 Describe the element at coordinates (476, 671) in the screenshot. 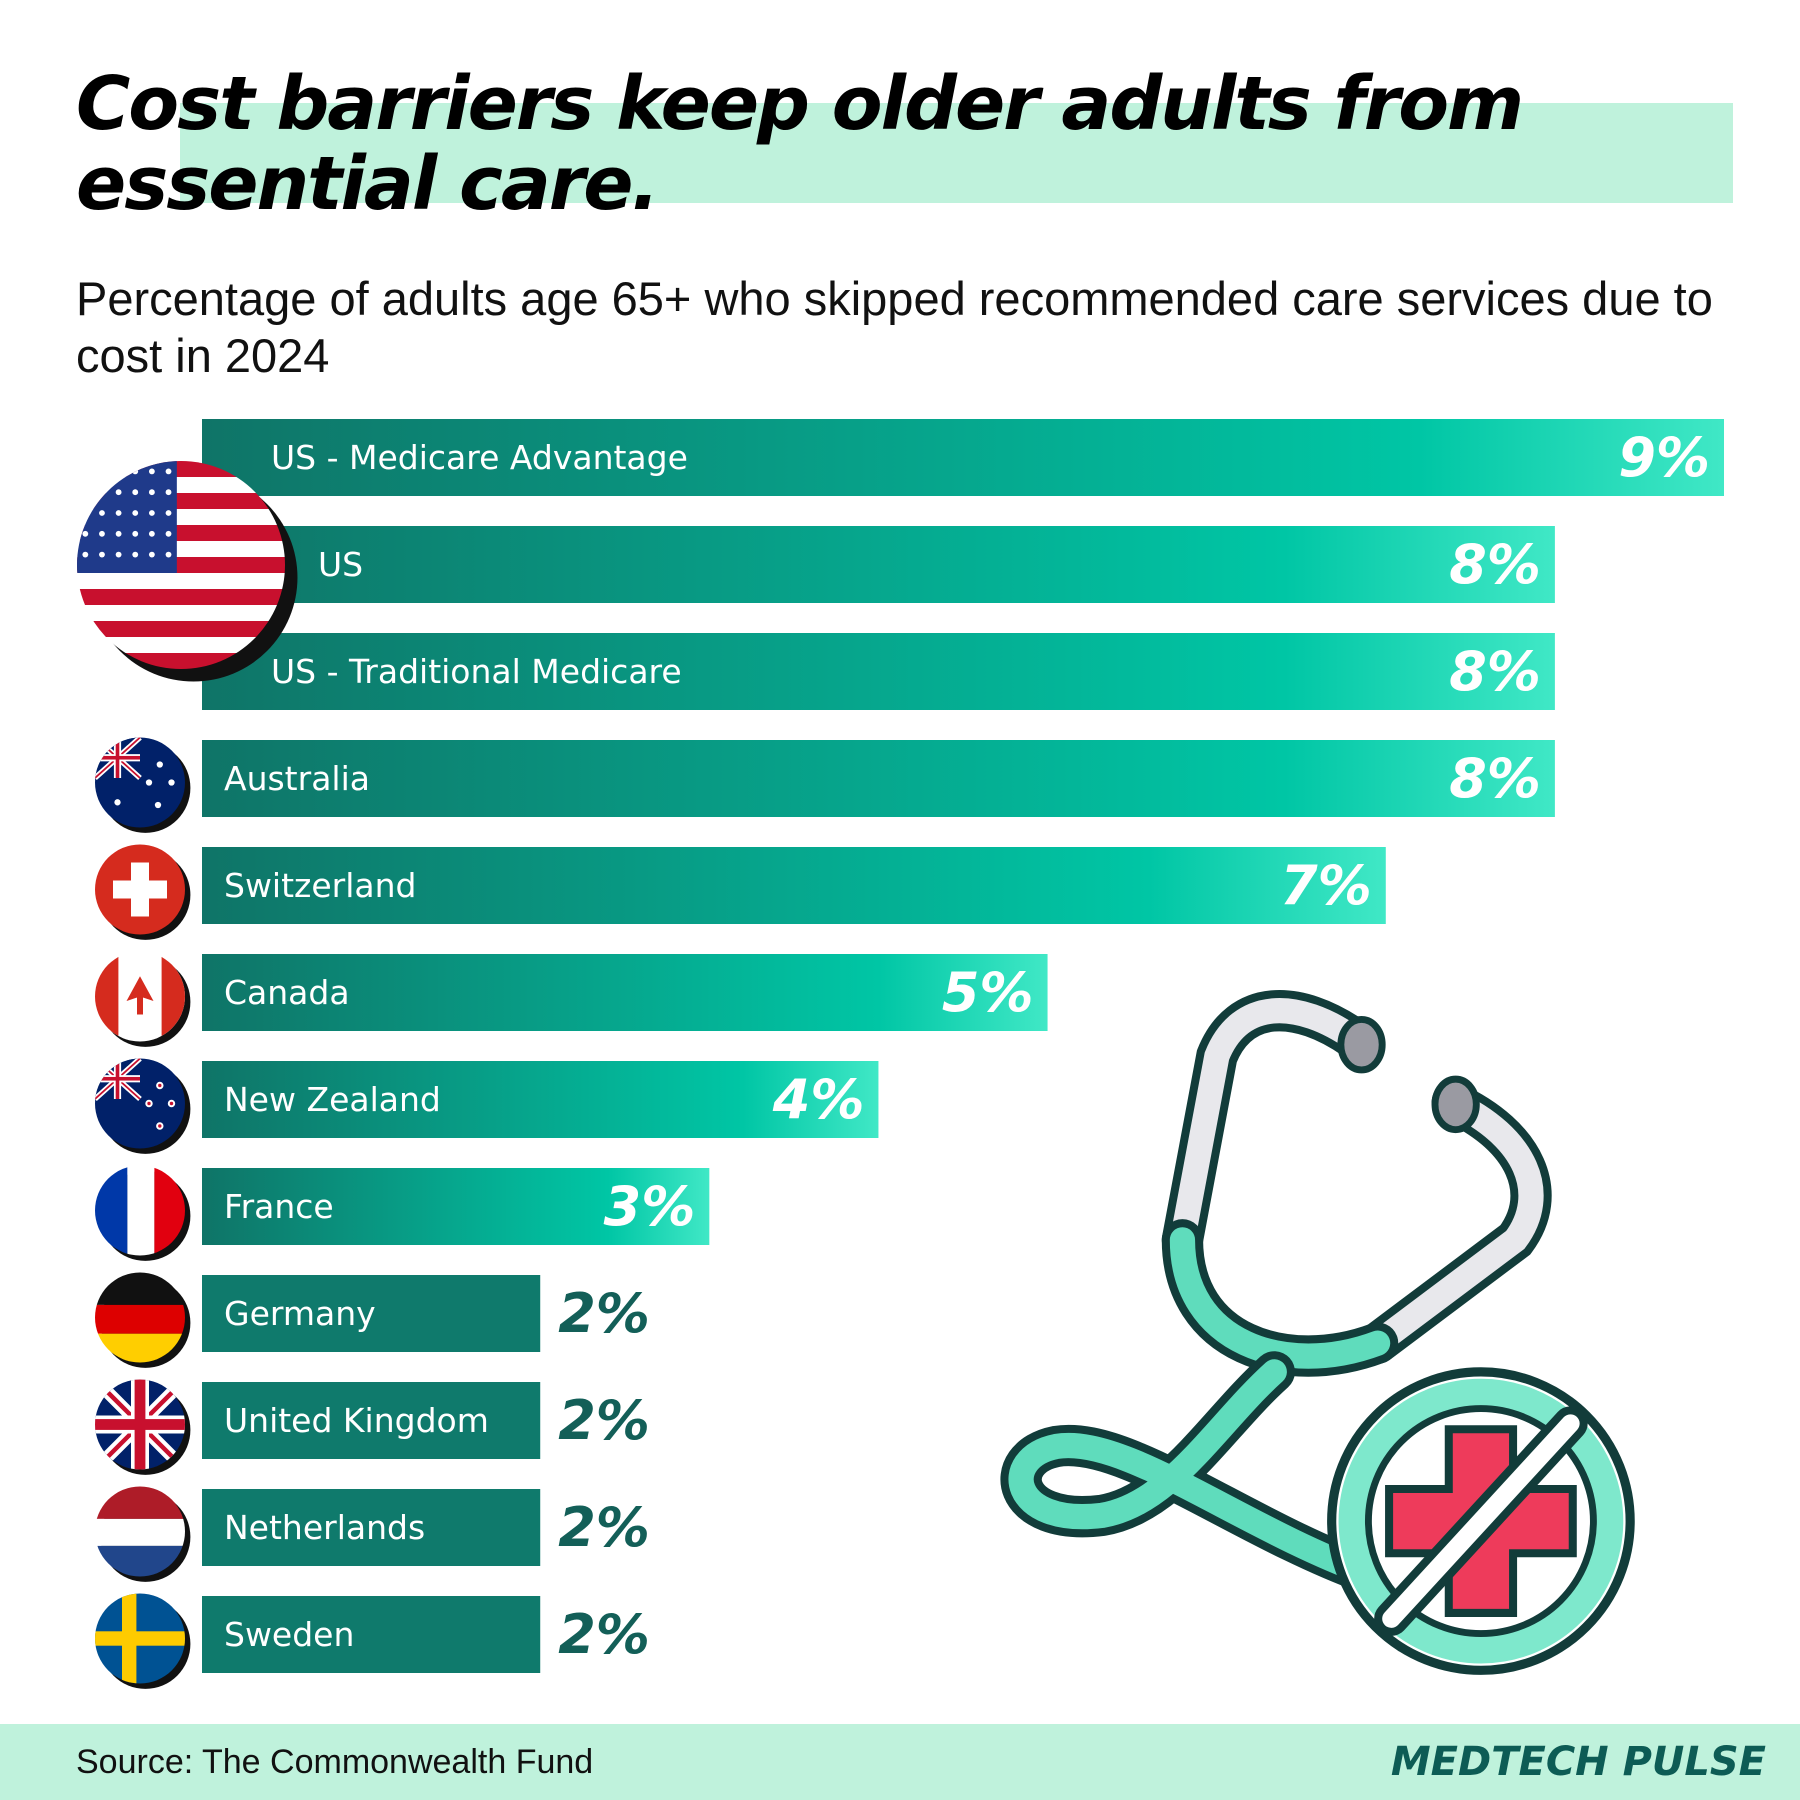

I see `category-label: US - Traditional Medicare` at that location.